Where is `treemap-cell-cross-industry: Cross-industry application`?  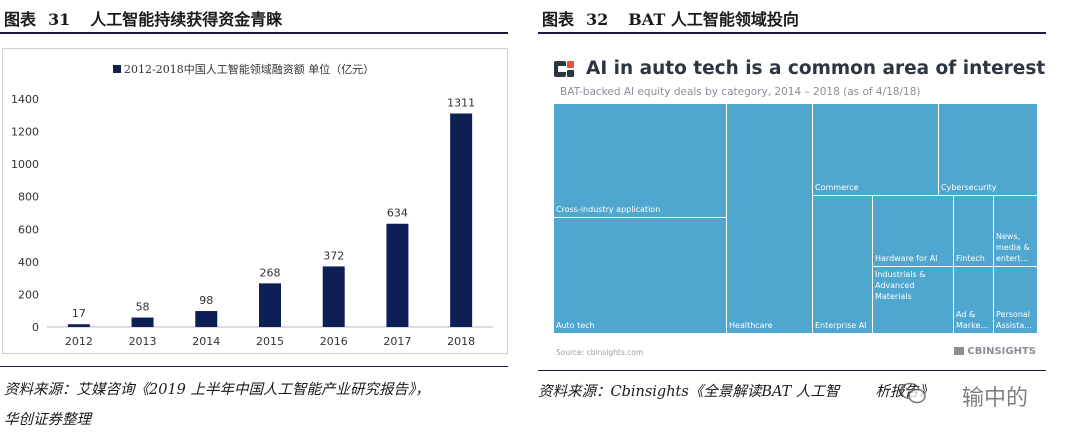 treemap-cell-cross-industry: Cross-industry application is located at coordinates (640, 161).